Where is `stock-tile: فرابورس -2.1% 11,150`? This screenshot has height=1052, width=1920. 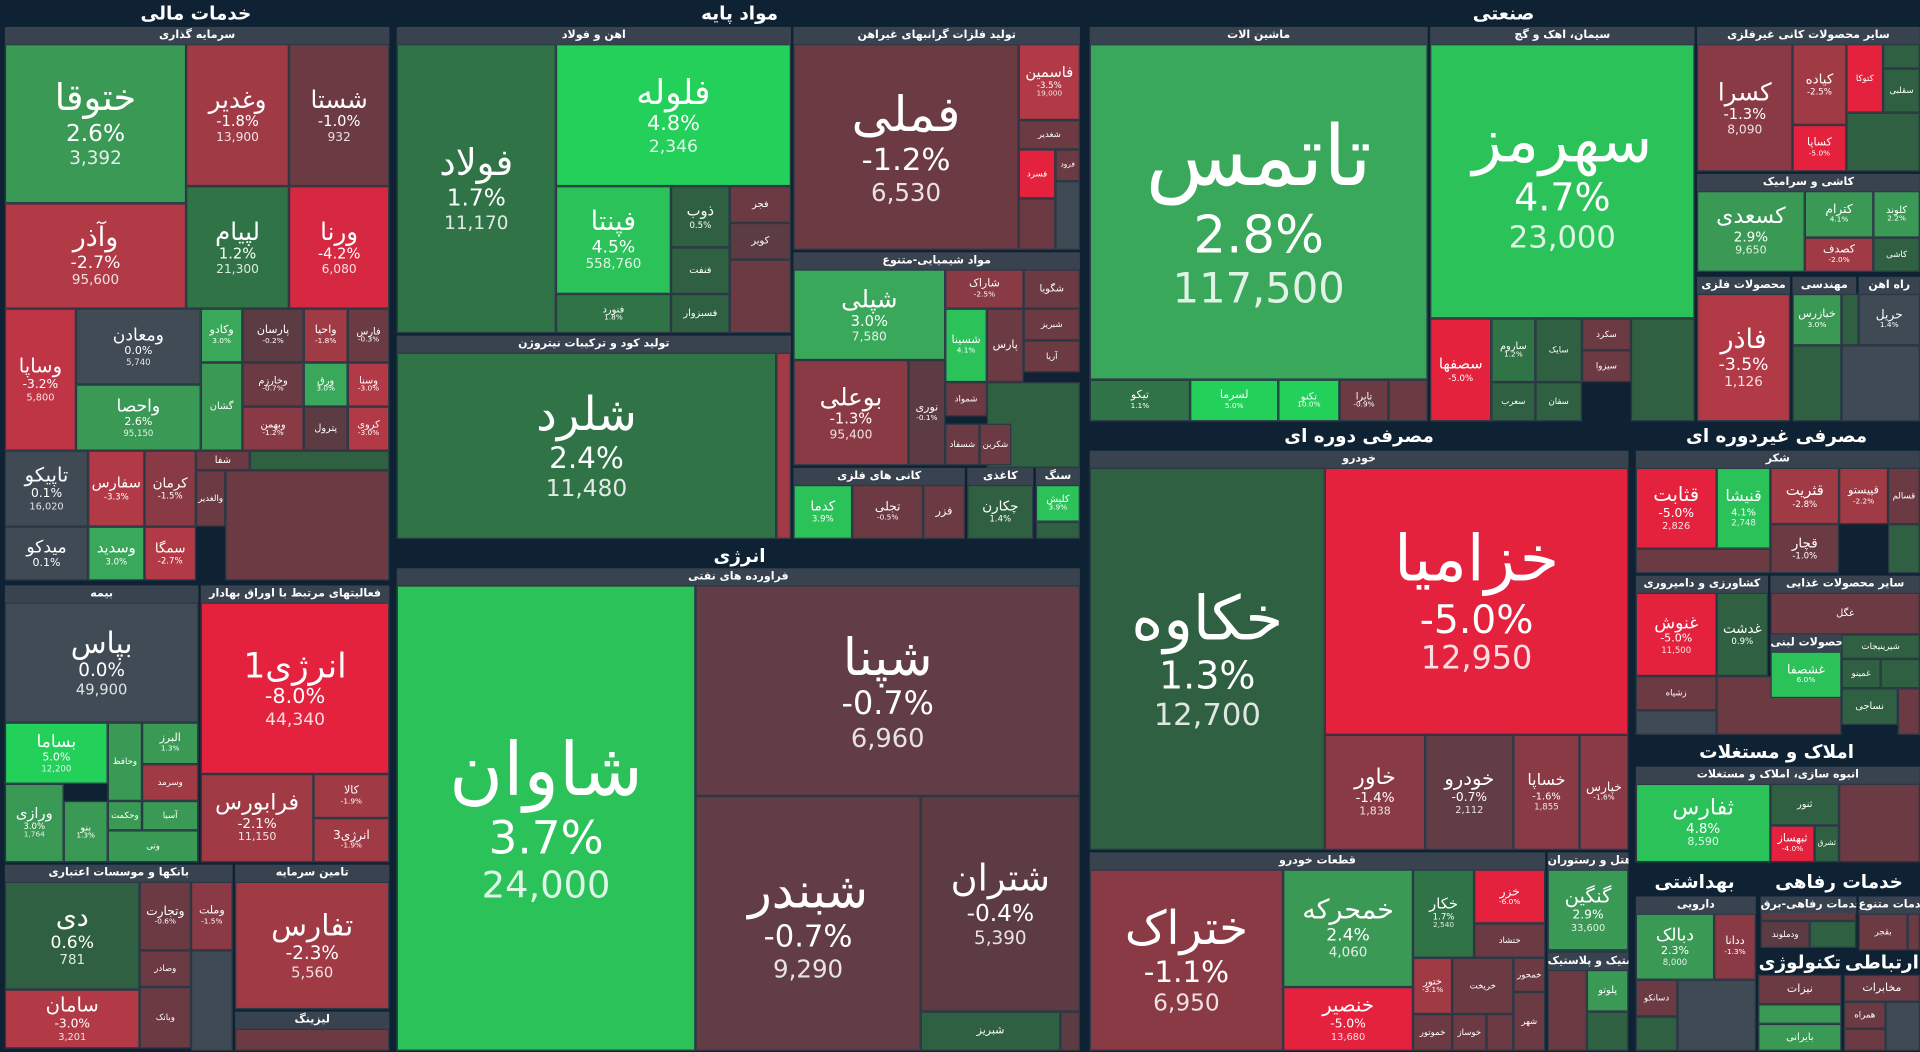 stock-tile: فرابورس -2.1% 11,150 is located at coordinates (257, 818).